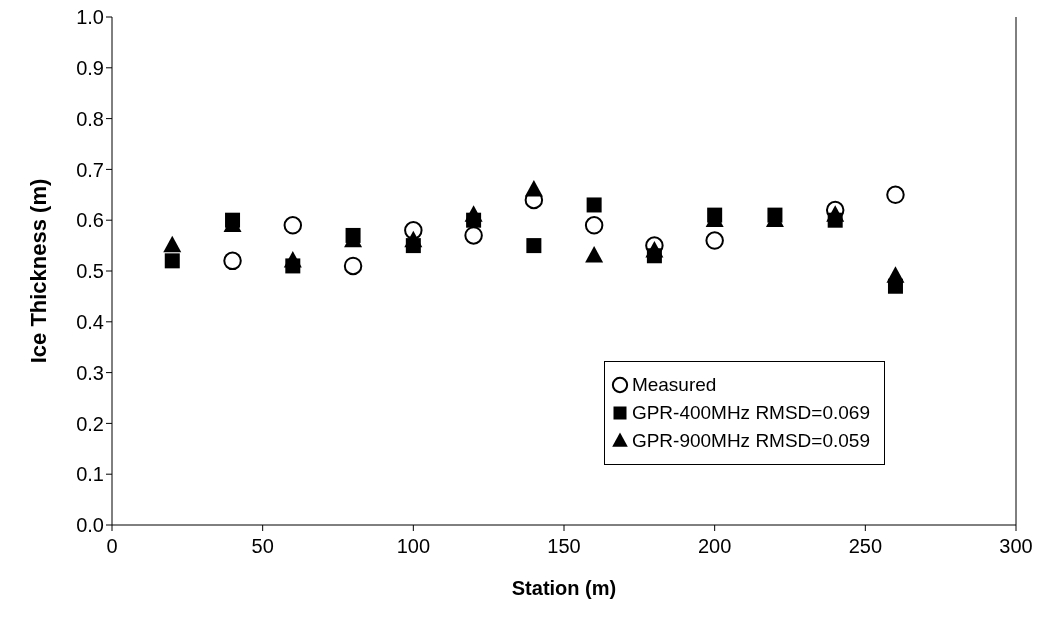  What do you see at coordinates (90, 423) in the screenshot?
I see `y-tick-label: 0.2` at bounding box center [90, 423].